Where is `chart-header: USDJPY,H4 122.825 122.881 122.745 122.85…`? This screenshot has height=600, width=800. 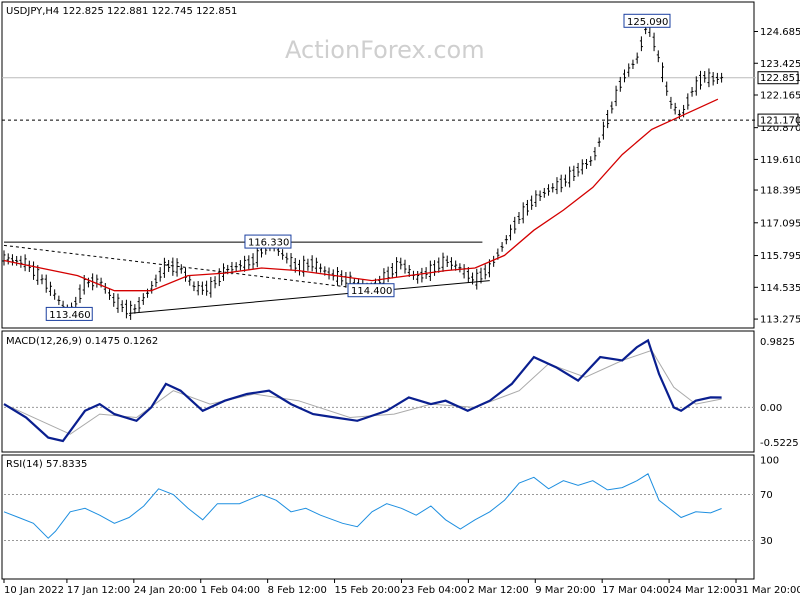
chart-header: USDJPY,H4 122.825 122.881 122.745 122.85… is located at coordinates (121, 11).